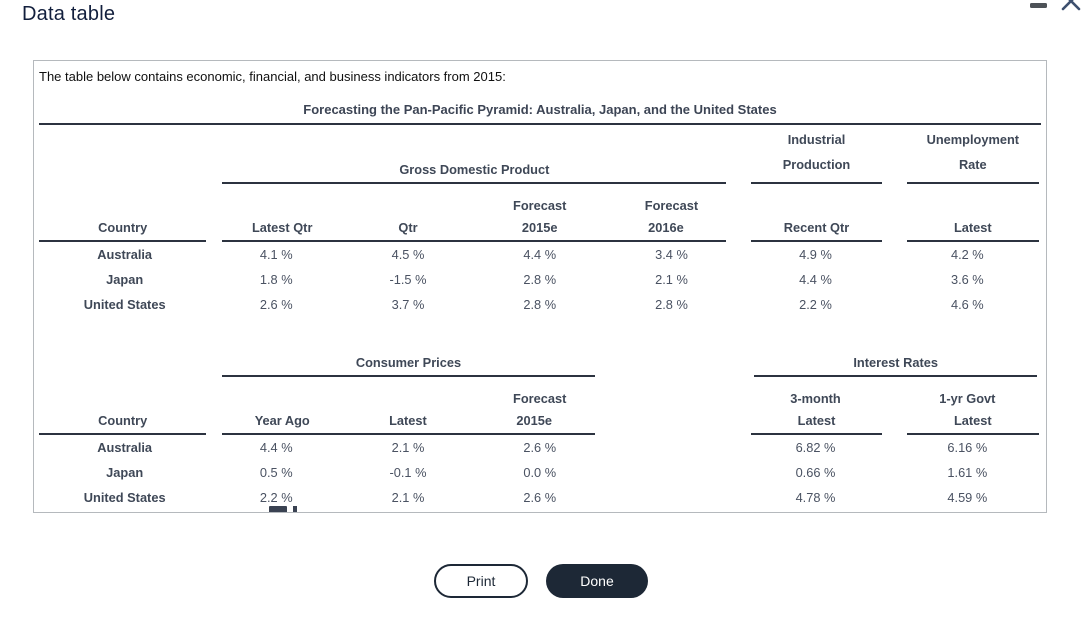 Image resolution: width=1082 pixels, height=617 pixels. I want to click on group-header-gdp: Gross Domestic Product, so click(474, 173).